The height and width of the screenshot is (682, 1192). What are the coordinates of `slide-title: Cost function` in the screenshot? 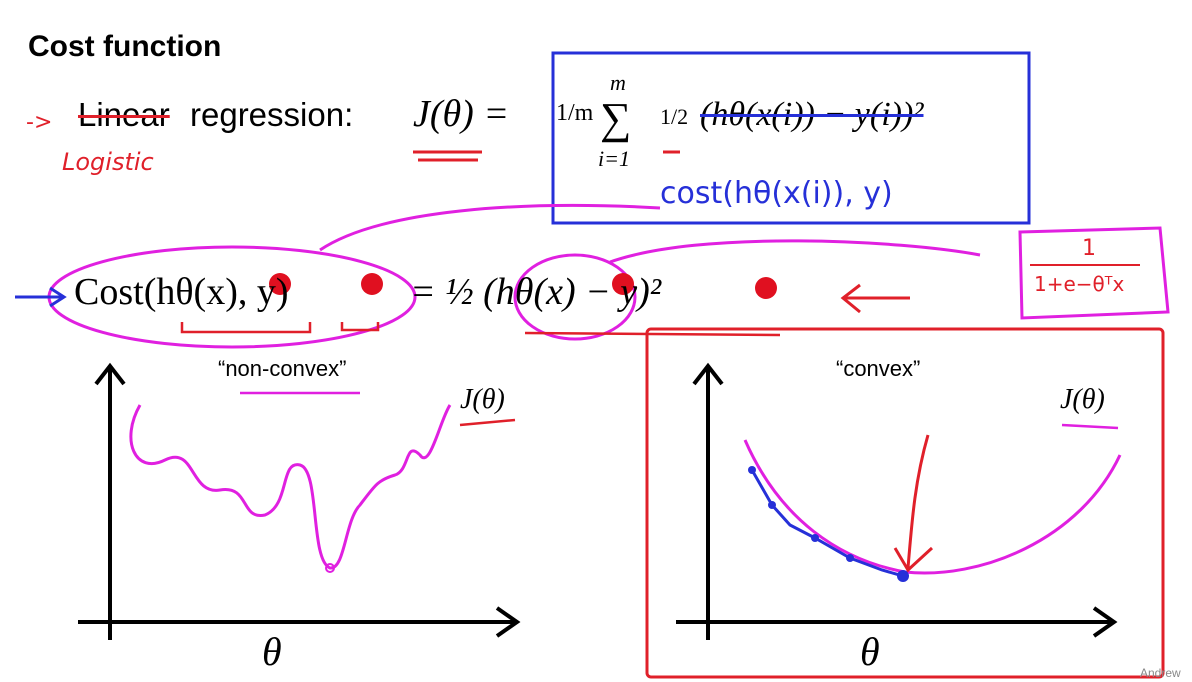 It's located at (125, 46).